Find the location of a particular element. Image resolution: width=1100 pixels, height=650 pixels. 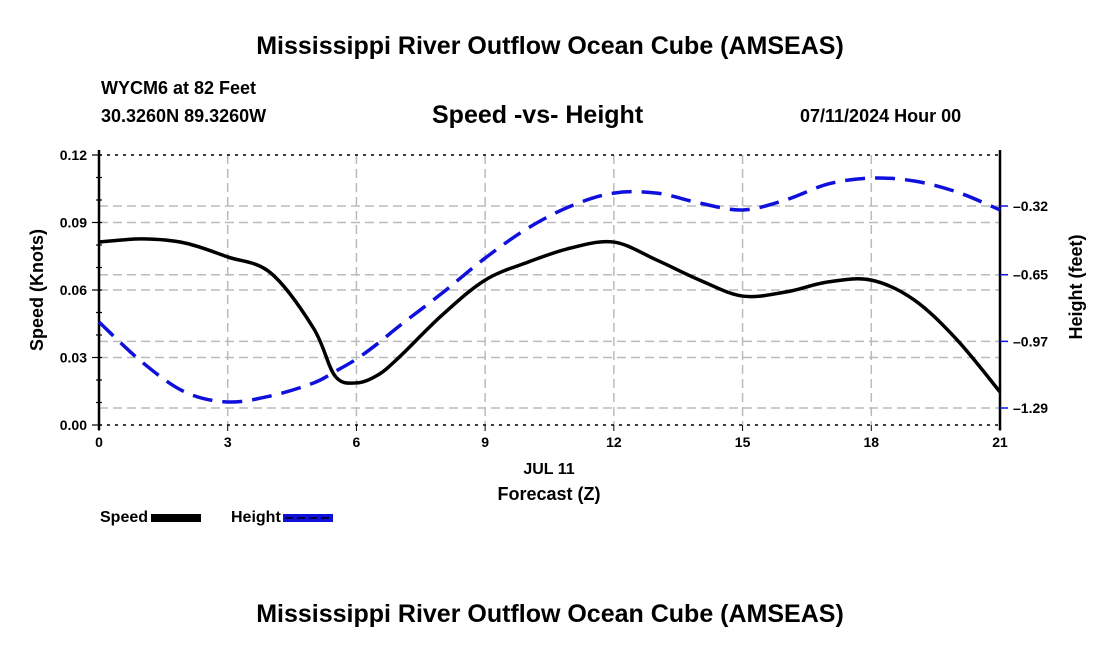

datetime-label: 07/11/2024 Hour 00 is located at coordinates (881, 116).